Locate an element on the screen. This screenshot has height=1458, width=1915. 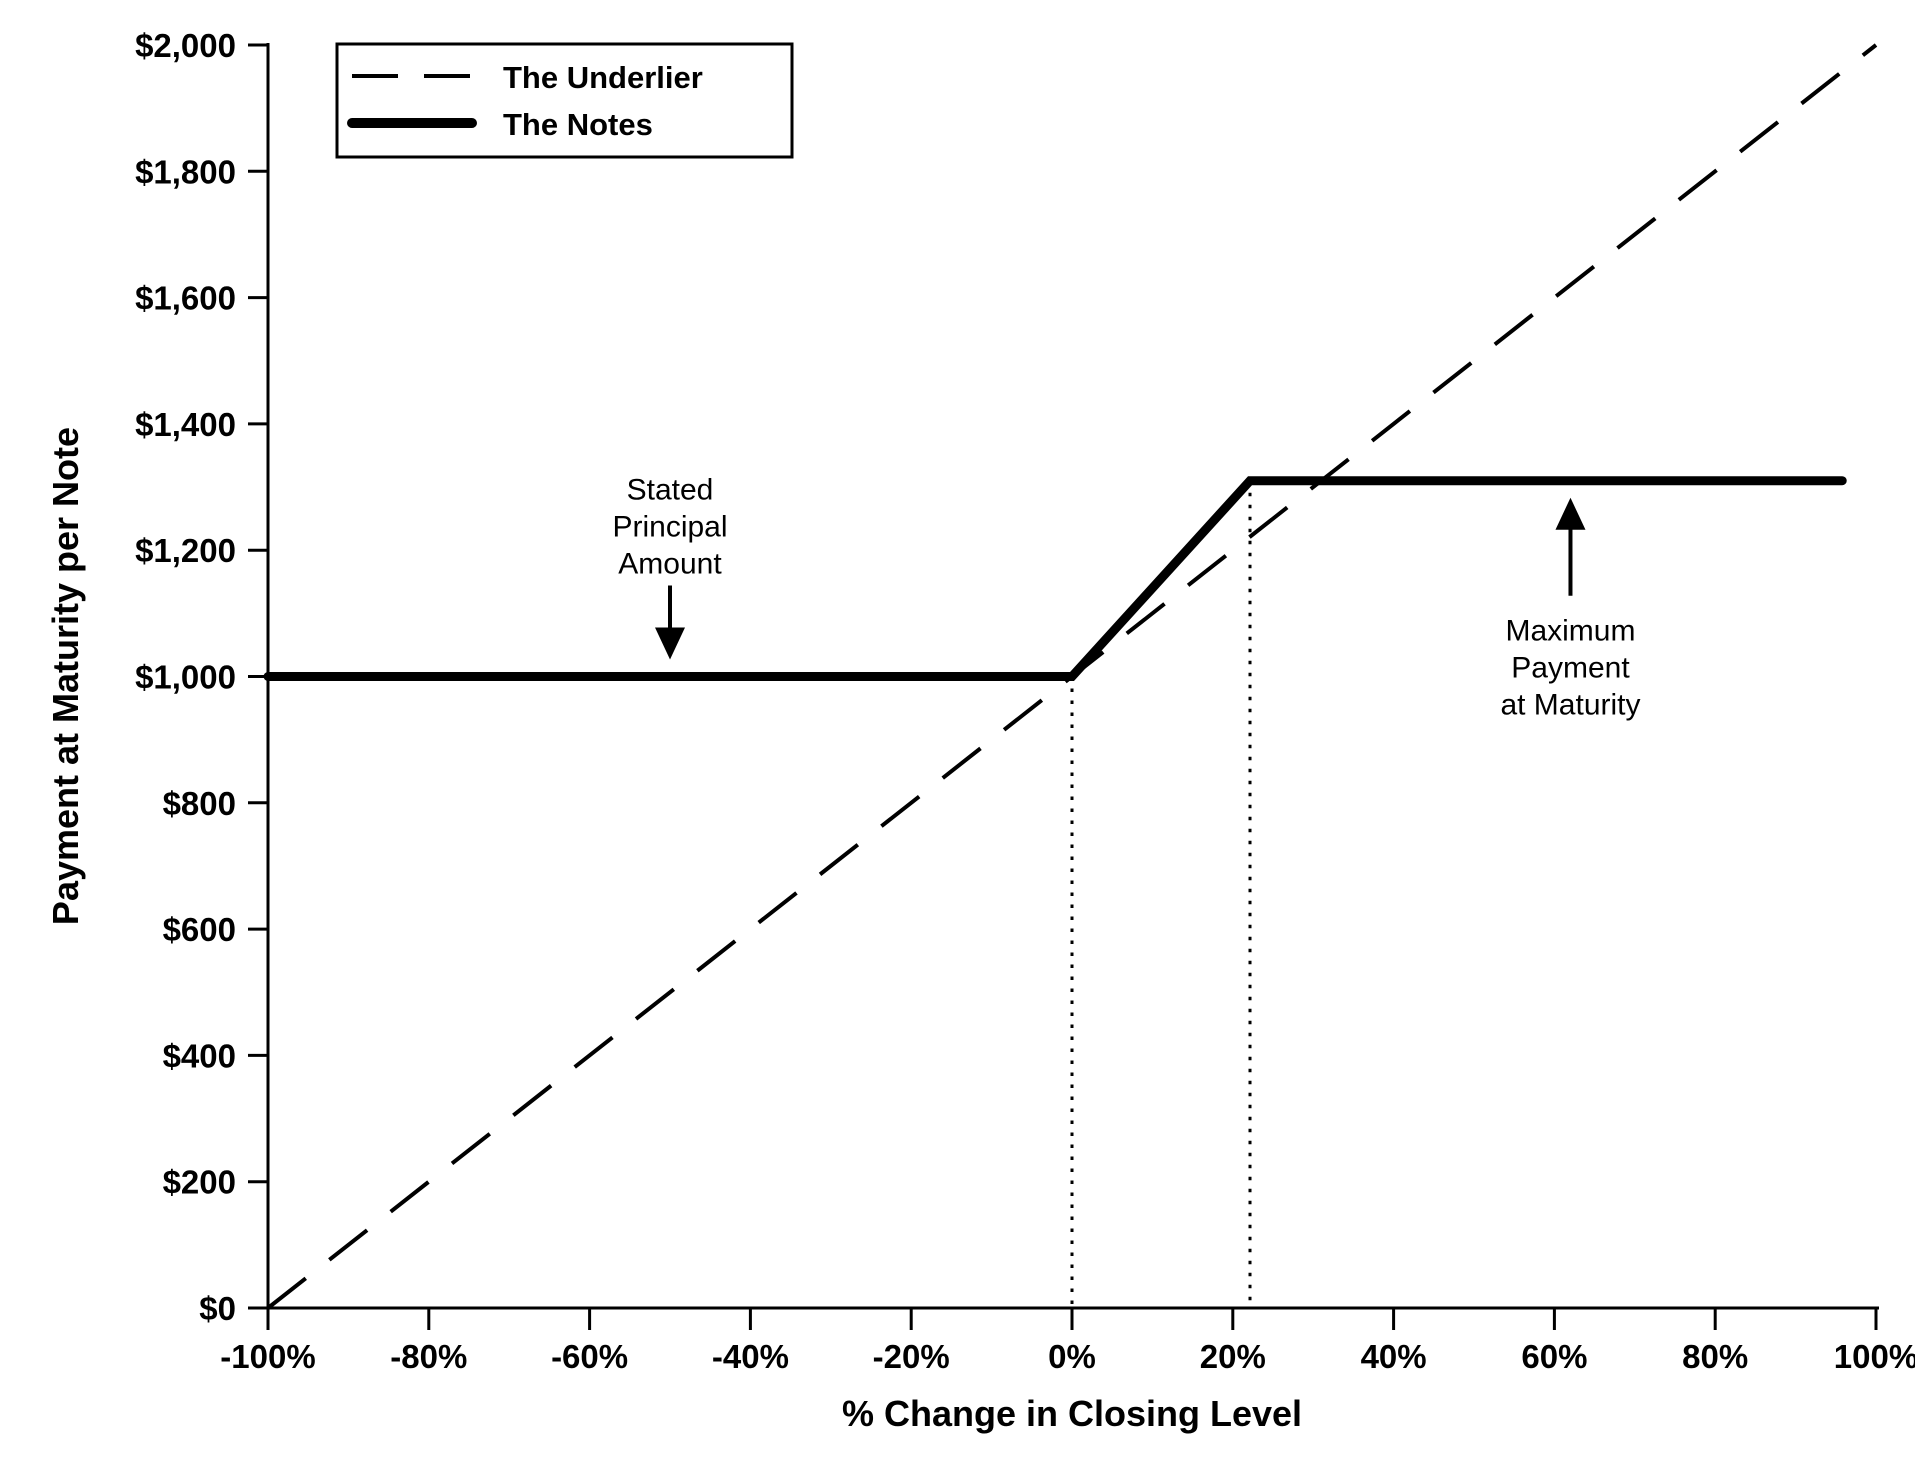
annotation-line: at Maturity is located at coordinates (1570, 705).